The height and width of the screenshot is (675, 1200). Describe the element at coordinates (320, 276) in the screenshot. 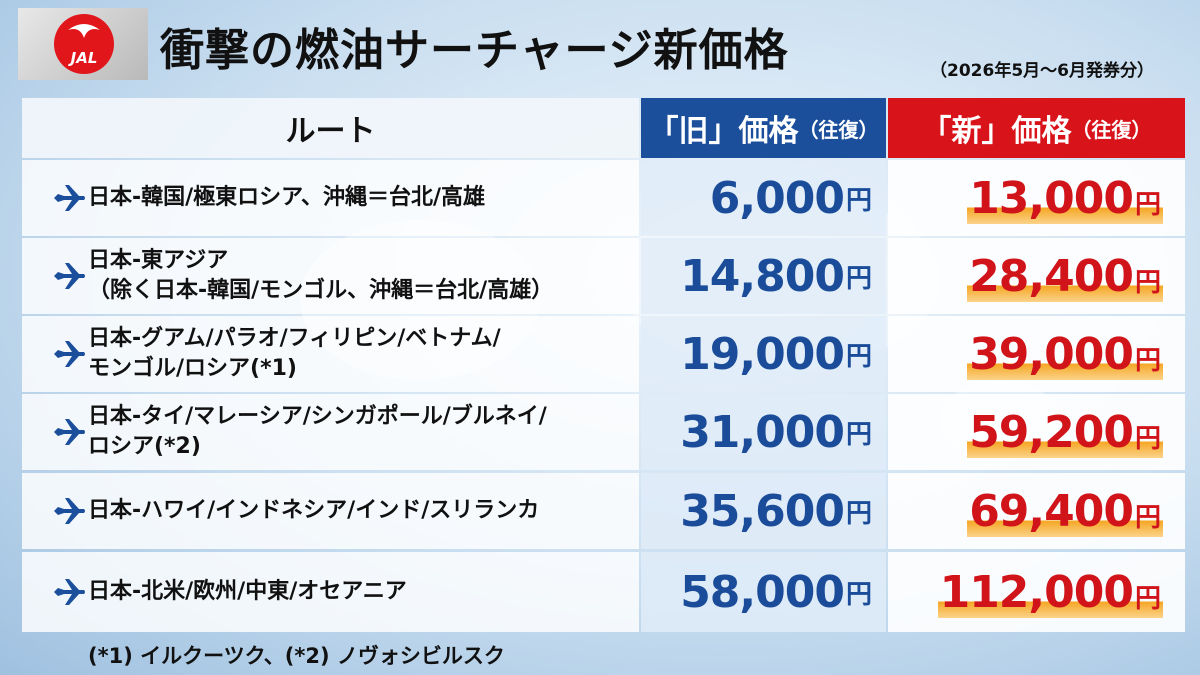

I see `route-text: 日本-東アジア （除く日本-韓国/モンゴル、沖縄＝台北/高雄）` at that location.